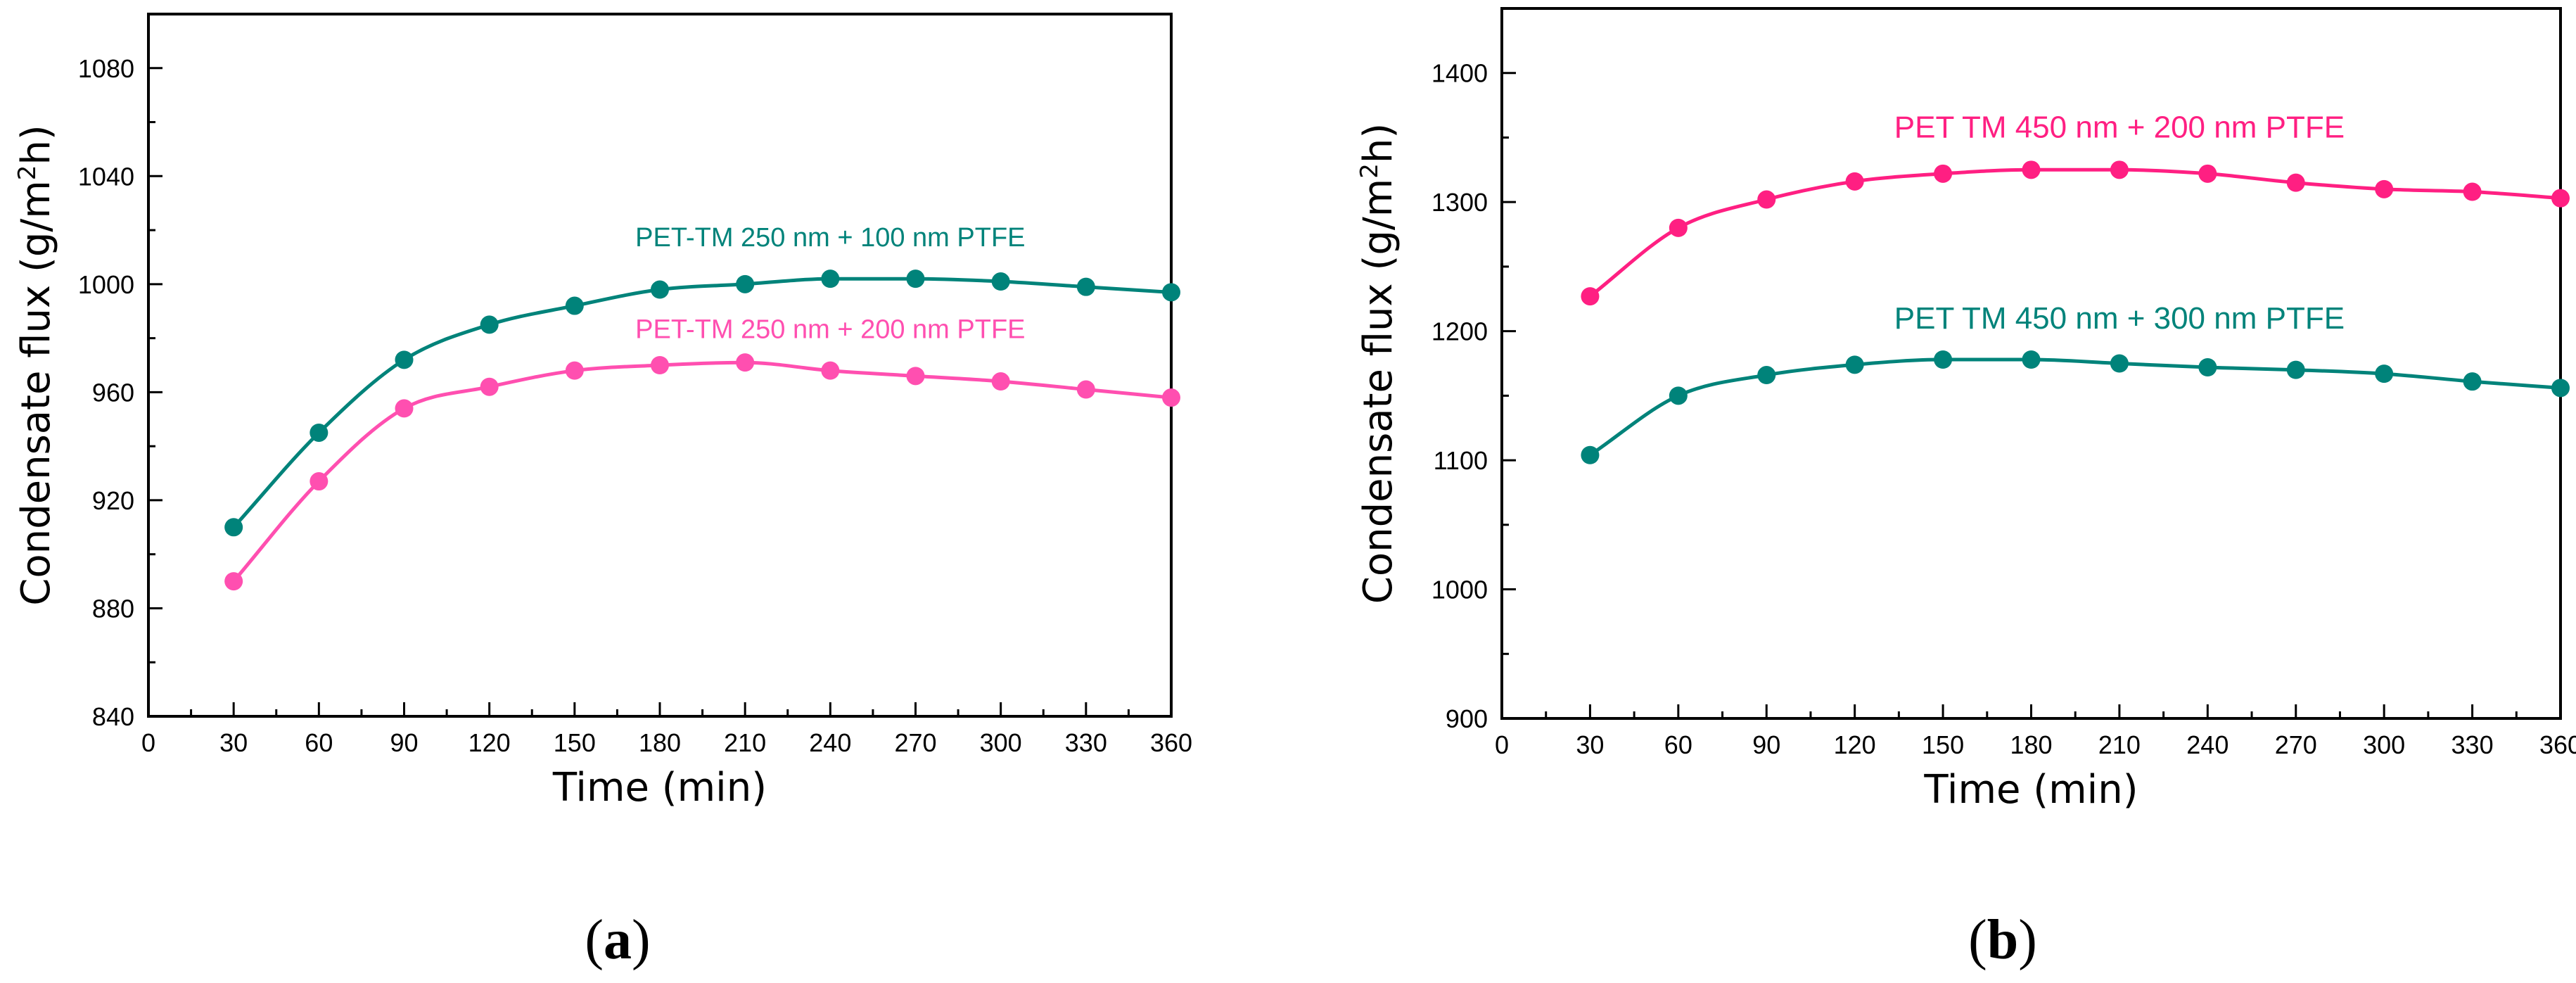 The width and height of the screenshot is (2576, 983). What do you see at coordinates (113, 608) in the screenshot?
I see `y-tick-label: 880` at bounding box center [113, 608].